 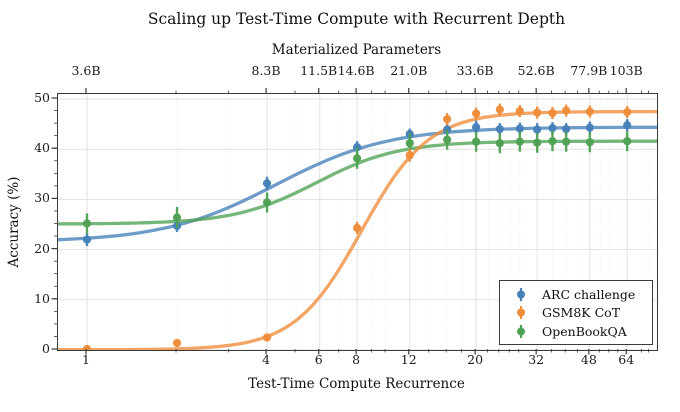 I want to click on x-tick-label: 12, so click(x=408, y=359).